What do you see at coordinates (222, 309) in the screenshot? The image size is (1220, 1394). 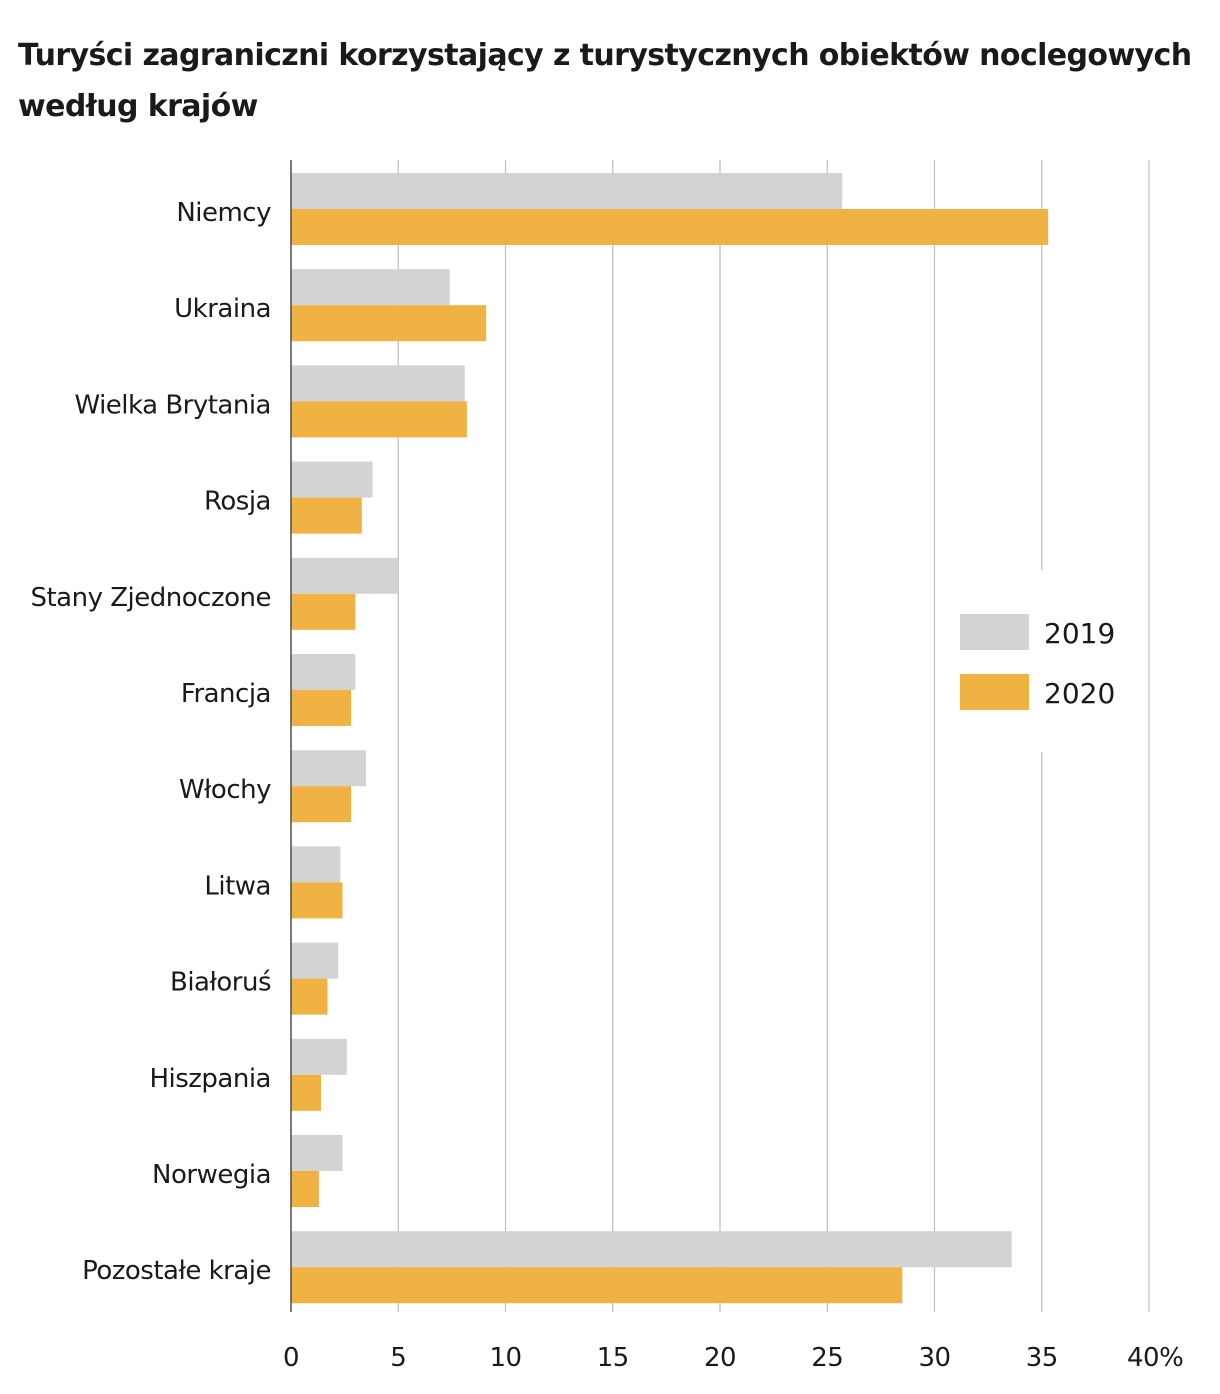 I see `category-label: Ukraina` at bounding box center [222, 309].